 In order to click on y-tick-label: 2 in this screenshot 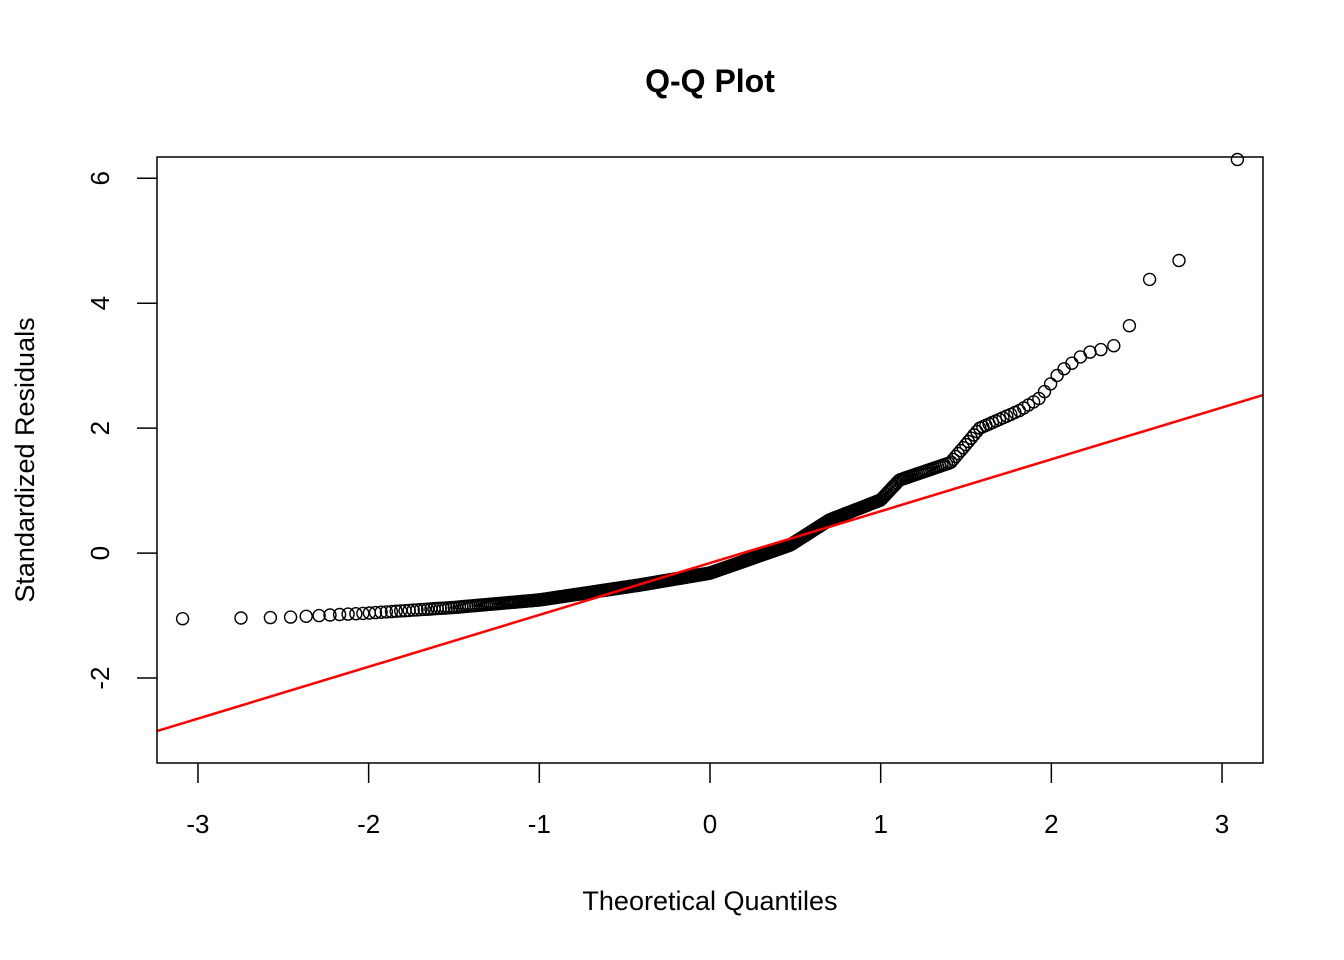, I will do `click(100, 428)`.